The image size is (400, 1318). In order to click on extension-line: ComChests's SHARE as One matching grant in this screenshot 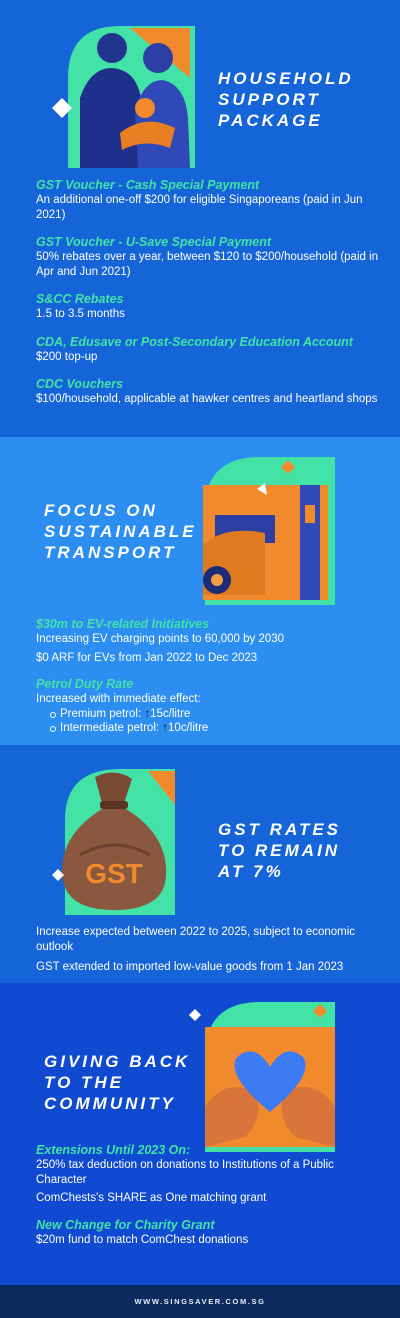, I will do `click(151, 1198)`.